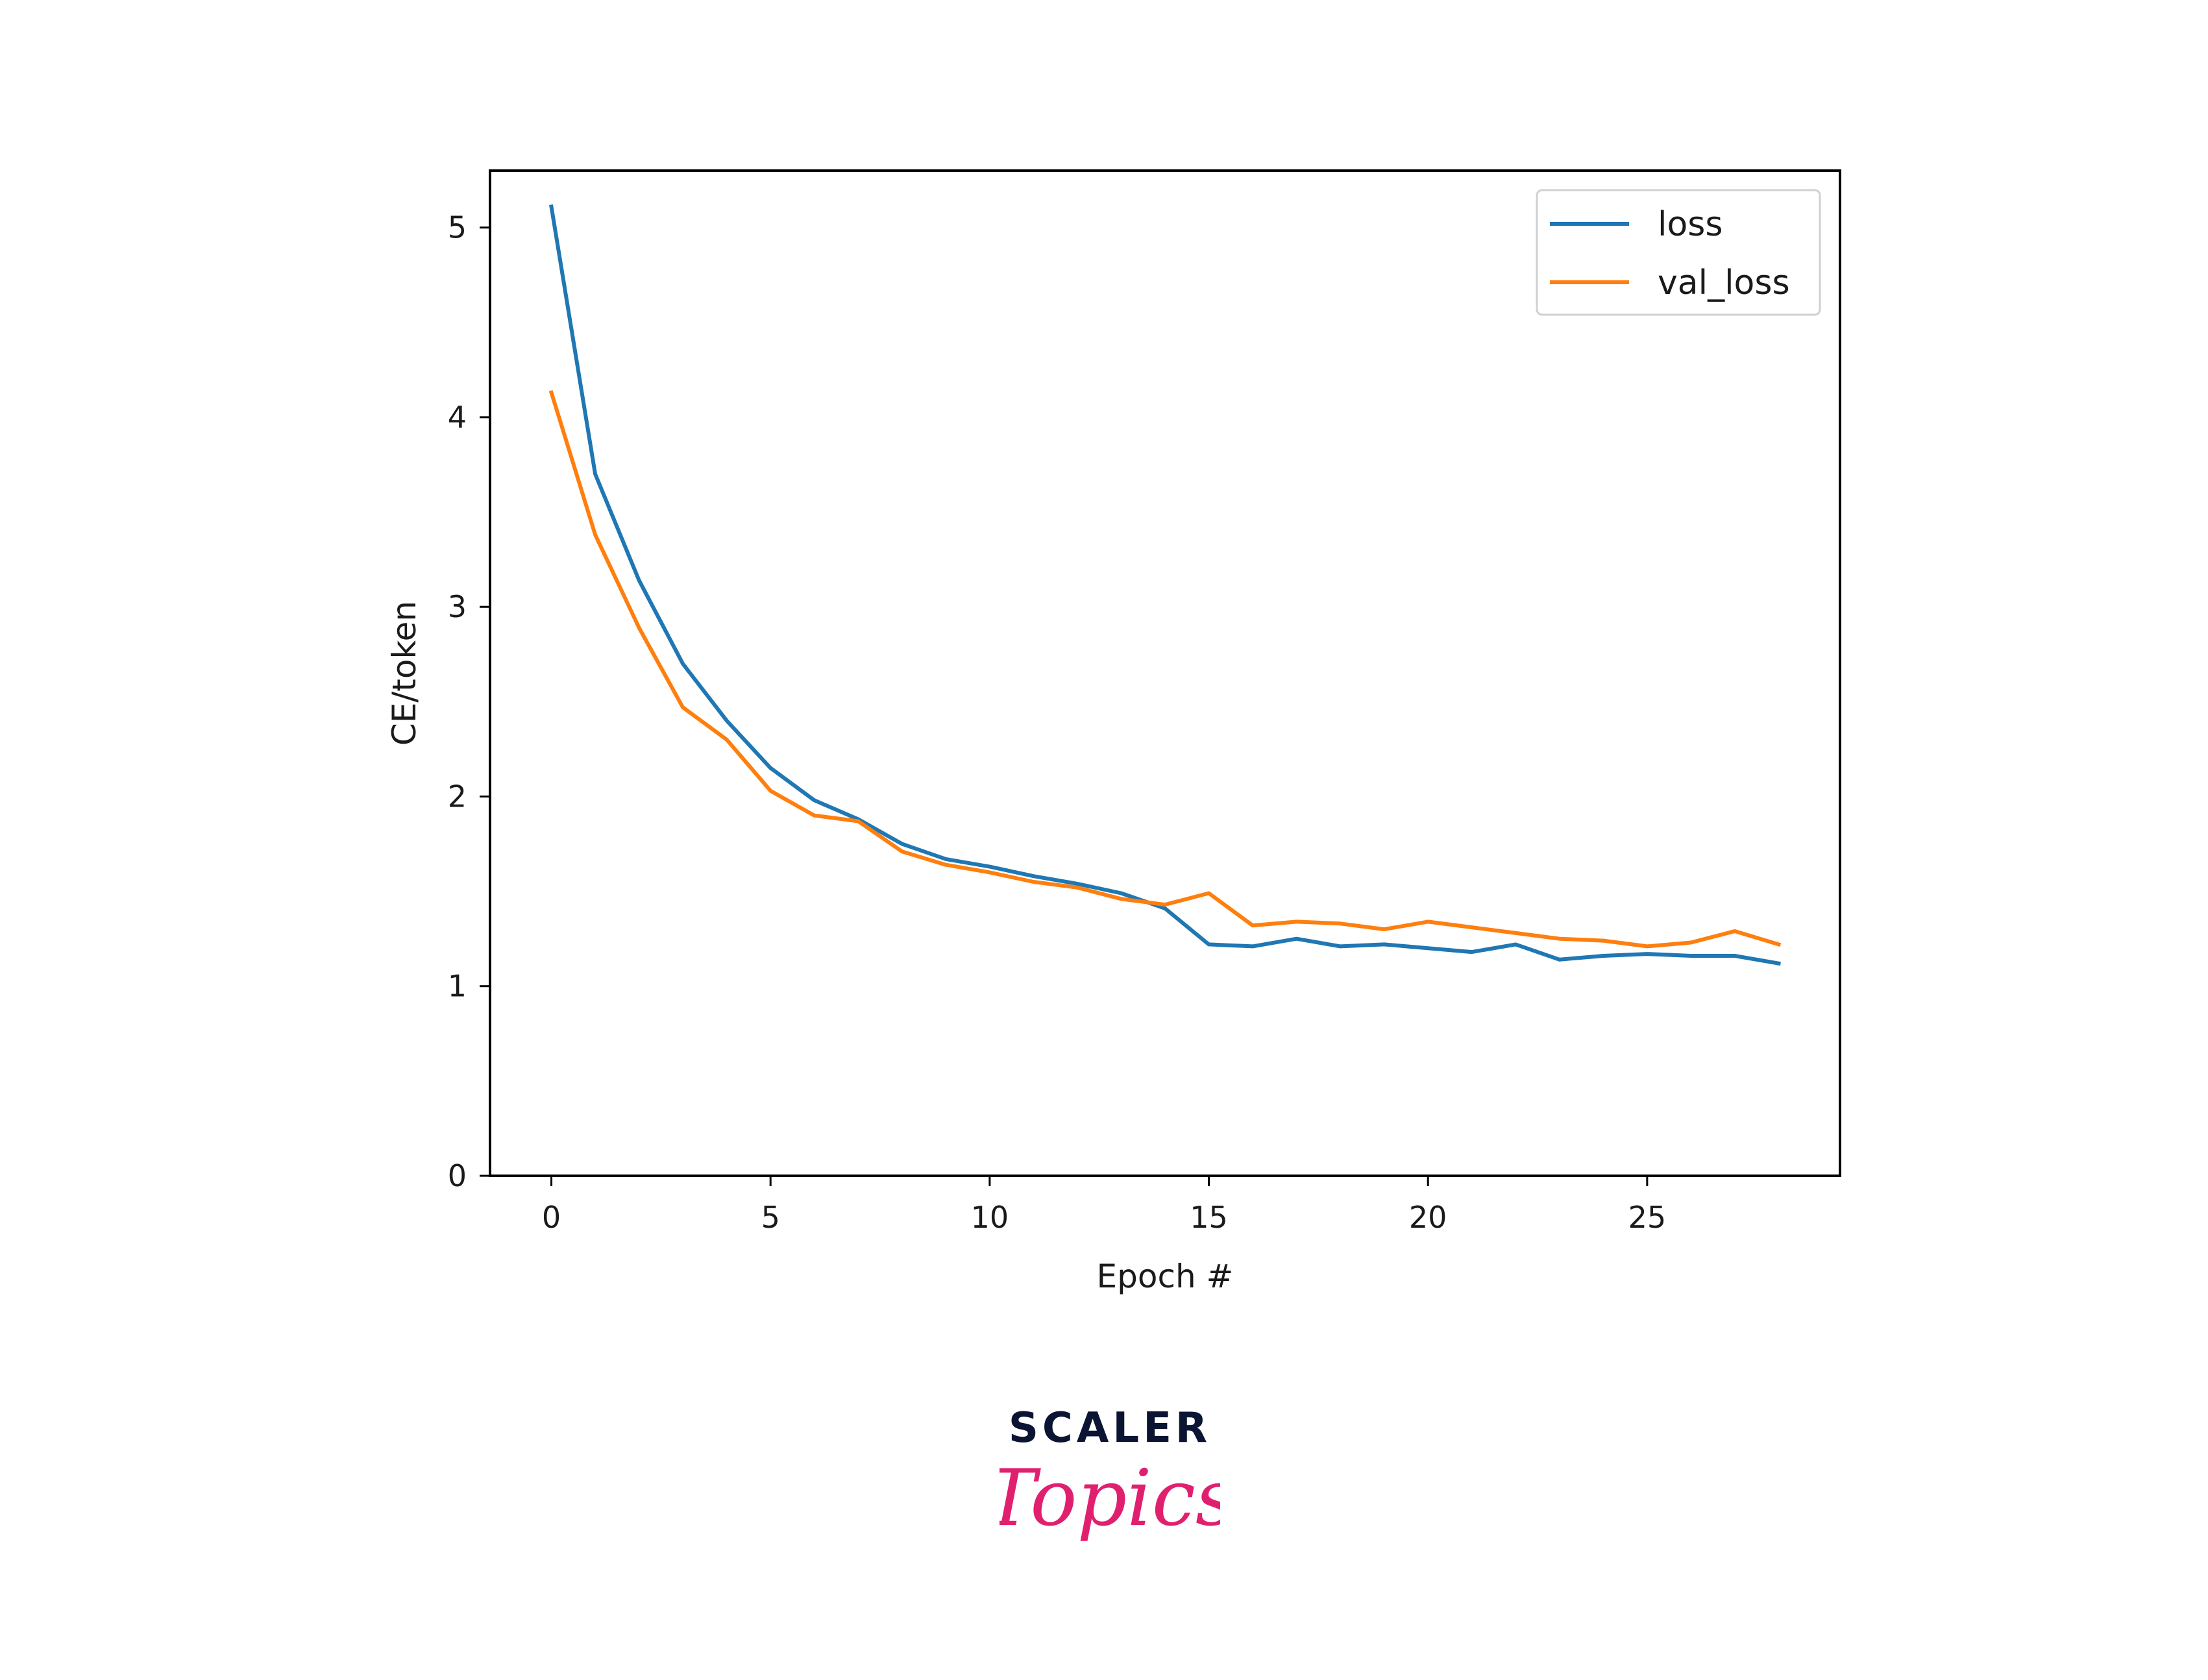 The height and width of the screenshot is (1680, 2208). I want to click on scaler-topics-logo: SCALER Topics, so click(1110, 1474).